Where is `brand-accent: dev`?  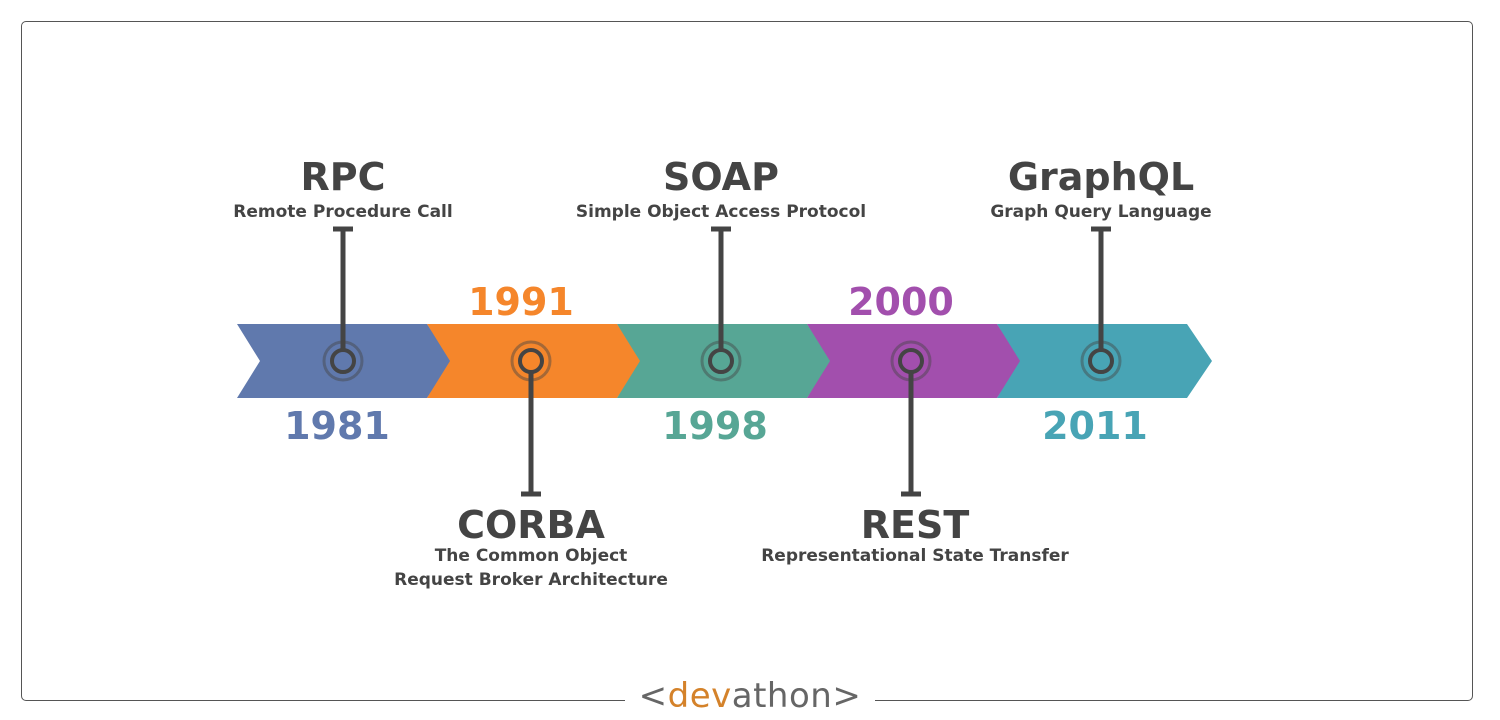
brand-accent: dev is located at coordinates (699, 696).